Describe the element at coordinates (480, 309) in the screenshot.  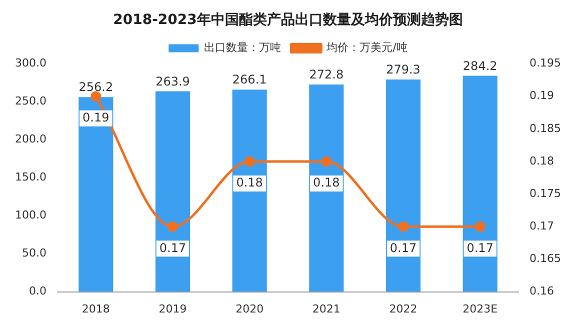
I see `x-tick-label: 2023E` at that location.